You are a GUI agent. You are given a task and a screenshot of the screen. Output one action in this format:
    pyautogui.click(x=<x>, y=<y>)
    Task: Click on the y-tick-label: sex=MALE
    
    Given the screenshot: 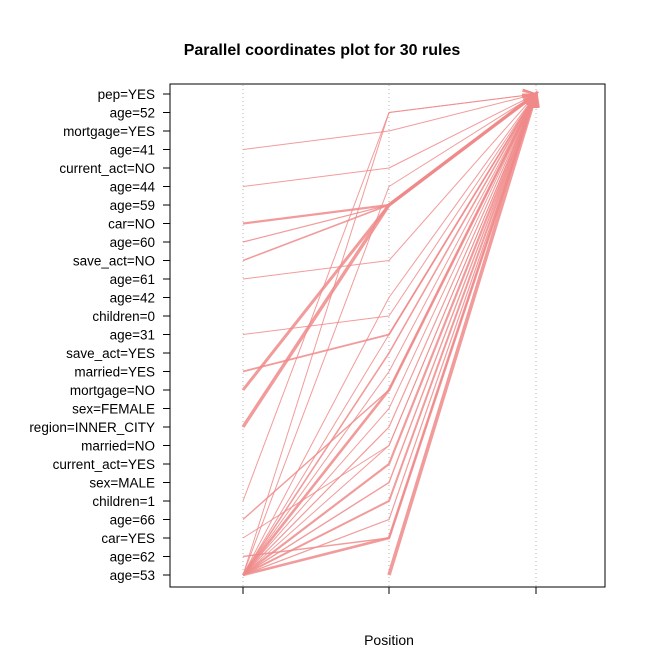 What is the action you would take?
    pyautogui.click(x=122, y=483)
    